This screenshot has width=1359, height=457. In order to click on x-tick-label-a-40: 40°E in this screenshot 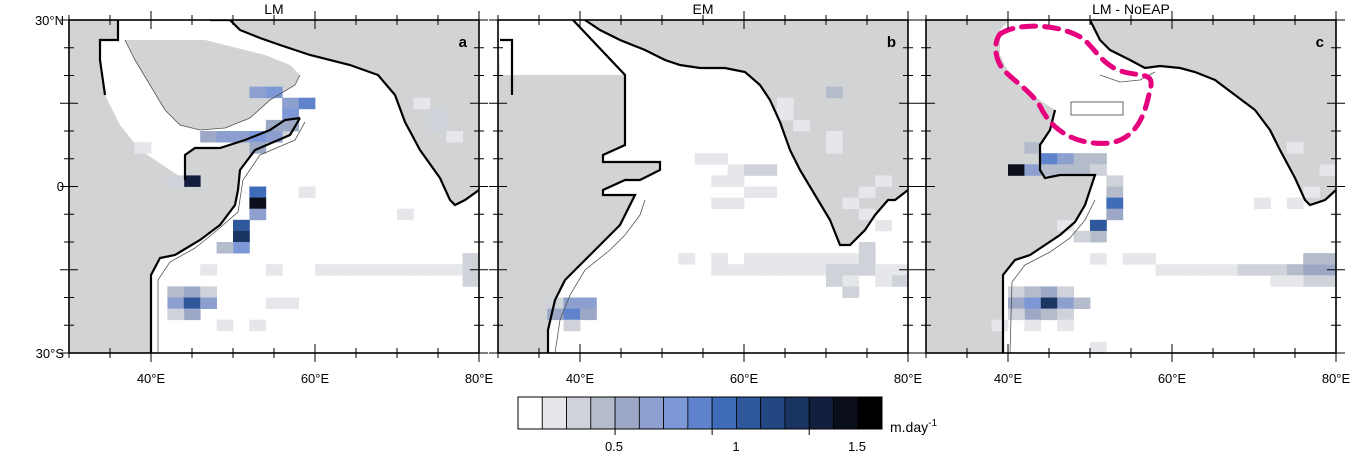, I will do `click(151, 378)`.